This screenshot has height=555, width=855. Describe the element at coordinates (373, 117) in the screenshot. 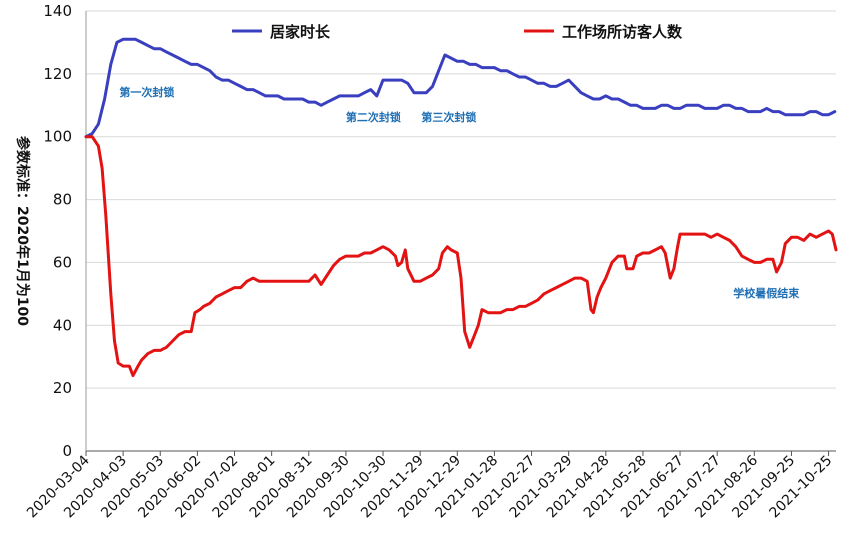

I see `annotation-label: 第二次封锁` at that location.